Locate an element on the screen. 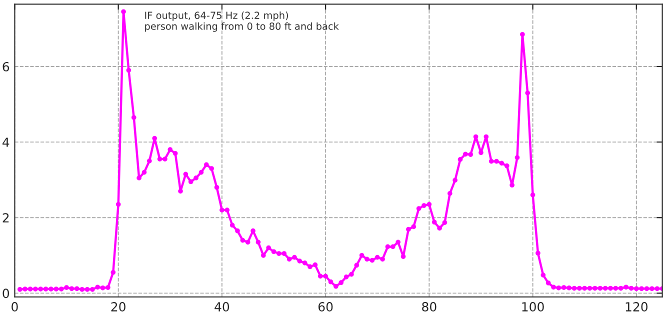 This screenshot has height=320, width=669. x-tick-label: 120 is located at coordinates (637, 307).